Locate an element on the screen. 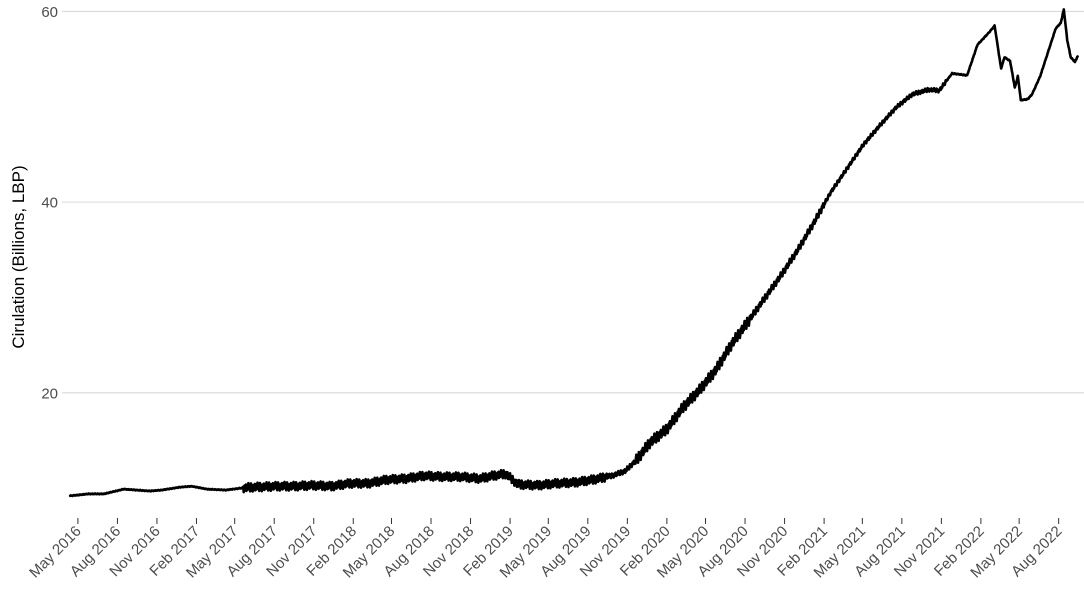 The width and height of the screenshot is (1084, 589). y-tick-label-60: 60 is located at coordinates (49, 12).